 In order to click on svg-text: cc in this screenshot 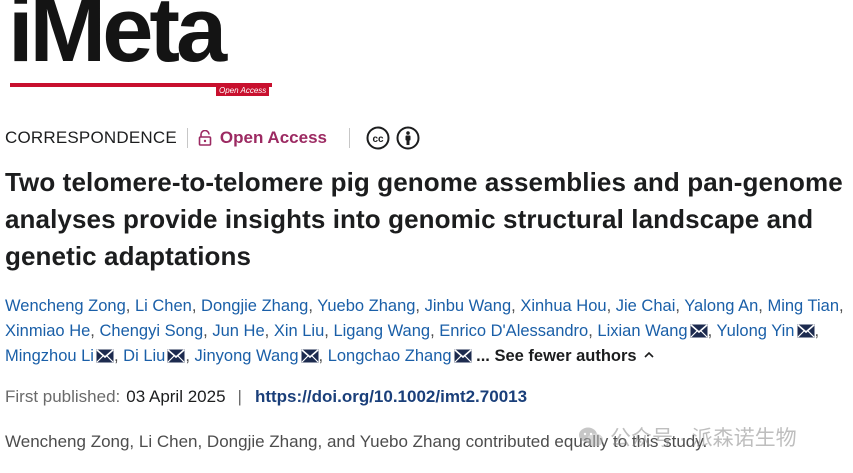, I will do `click(378, 139)`.